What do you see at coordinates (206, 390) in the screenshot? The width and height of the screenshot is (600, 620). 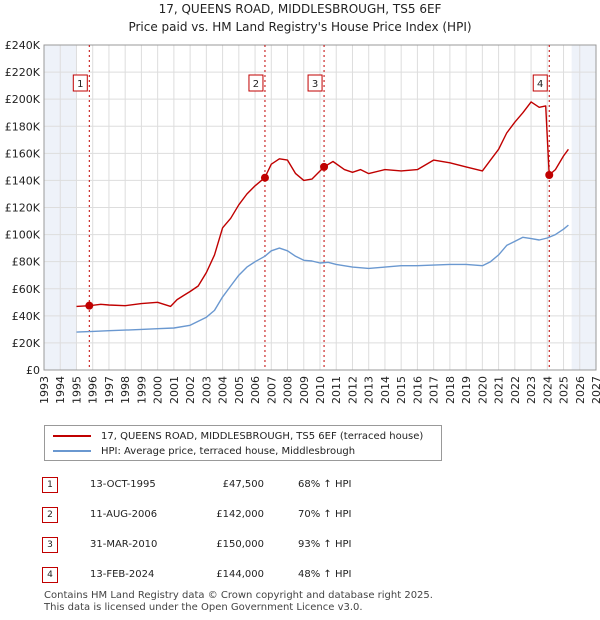 I see `x-tick-label: 2003` at bounding box center [206, 390].